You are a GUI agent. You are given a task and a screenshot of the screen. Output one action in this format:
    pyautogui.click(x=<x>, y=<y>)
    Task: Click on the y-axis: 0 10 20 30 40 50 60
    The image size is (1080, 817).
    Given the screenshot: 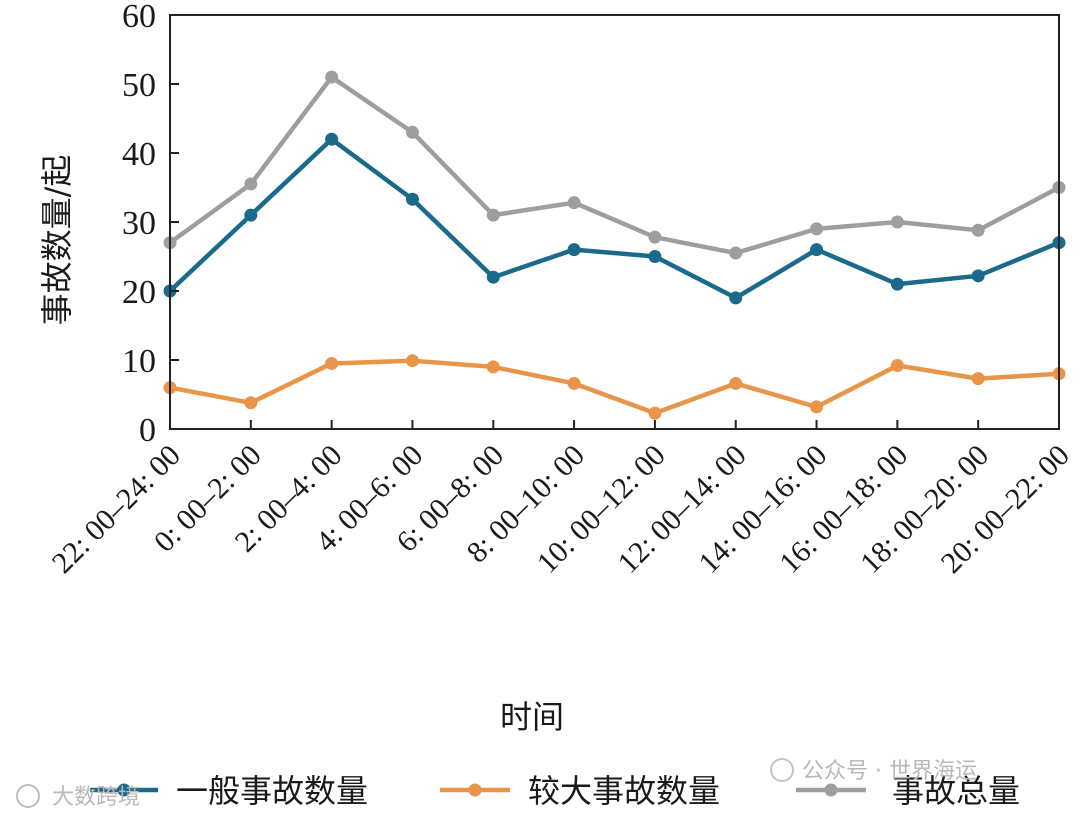 What is the action you would take?
    pyautogui.click(x=150, y=224)
    